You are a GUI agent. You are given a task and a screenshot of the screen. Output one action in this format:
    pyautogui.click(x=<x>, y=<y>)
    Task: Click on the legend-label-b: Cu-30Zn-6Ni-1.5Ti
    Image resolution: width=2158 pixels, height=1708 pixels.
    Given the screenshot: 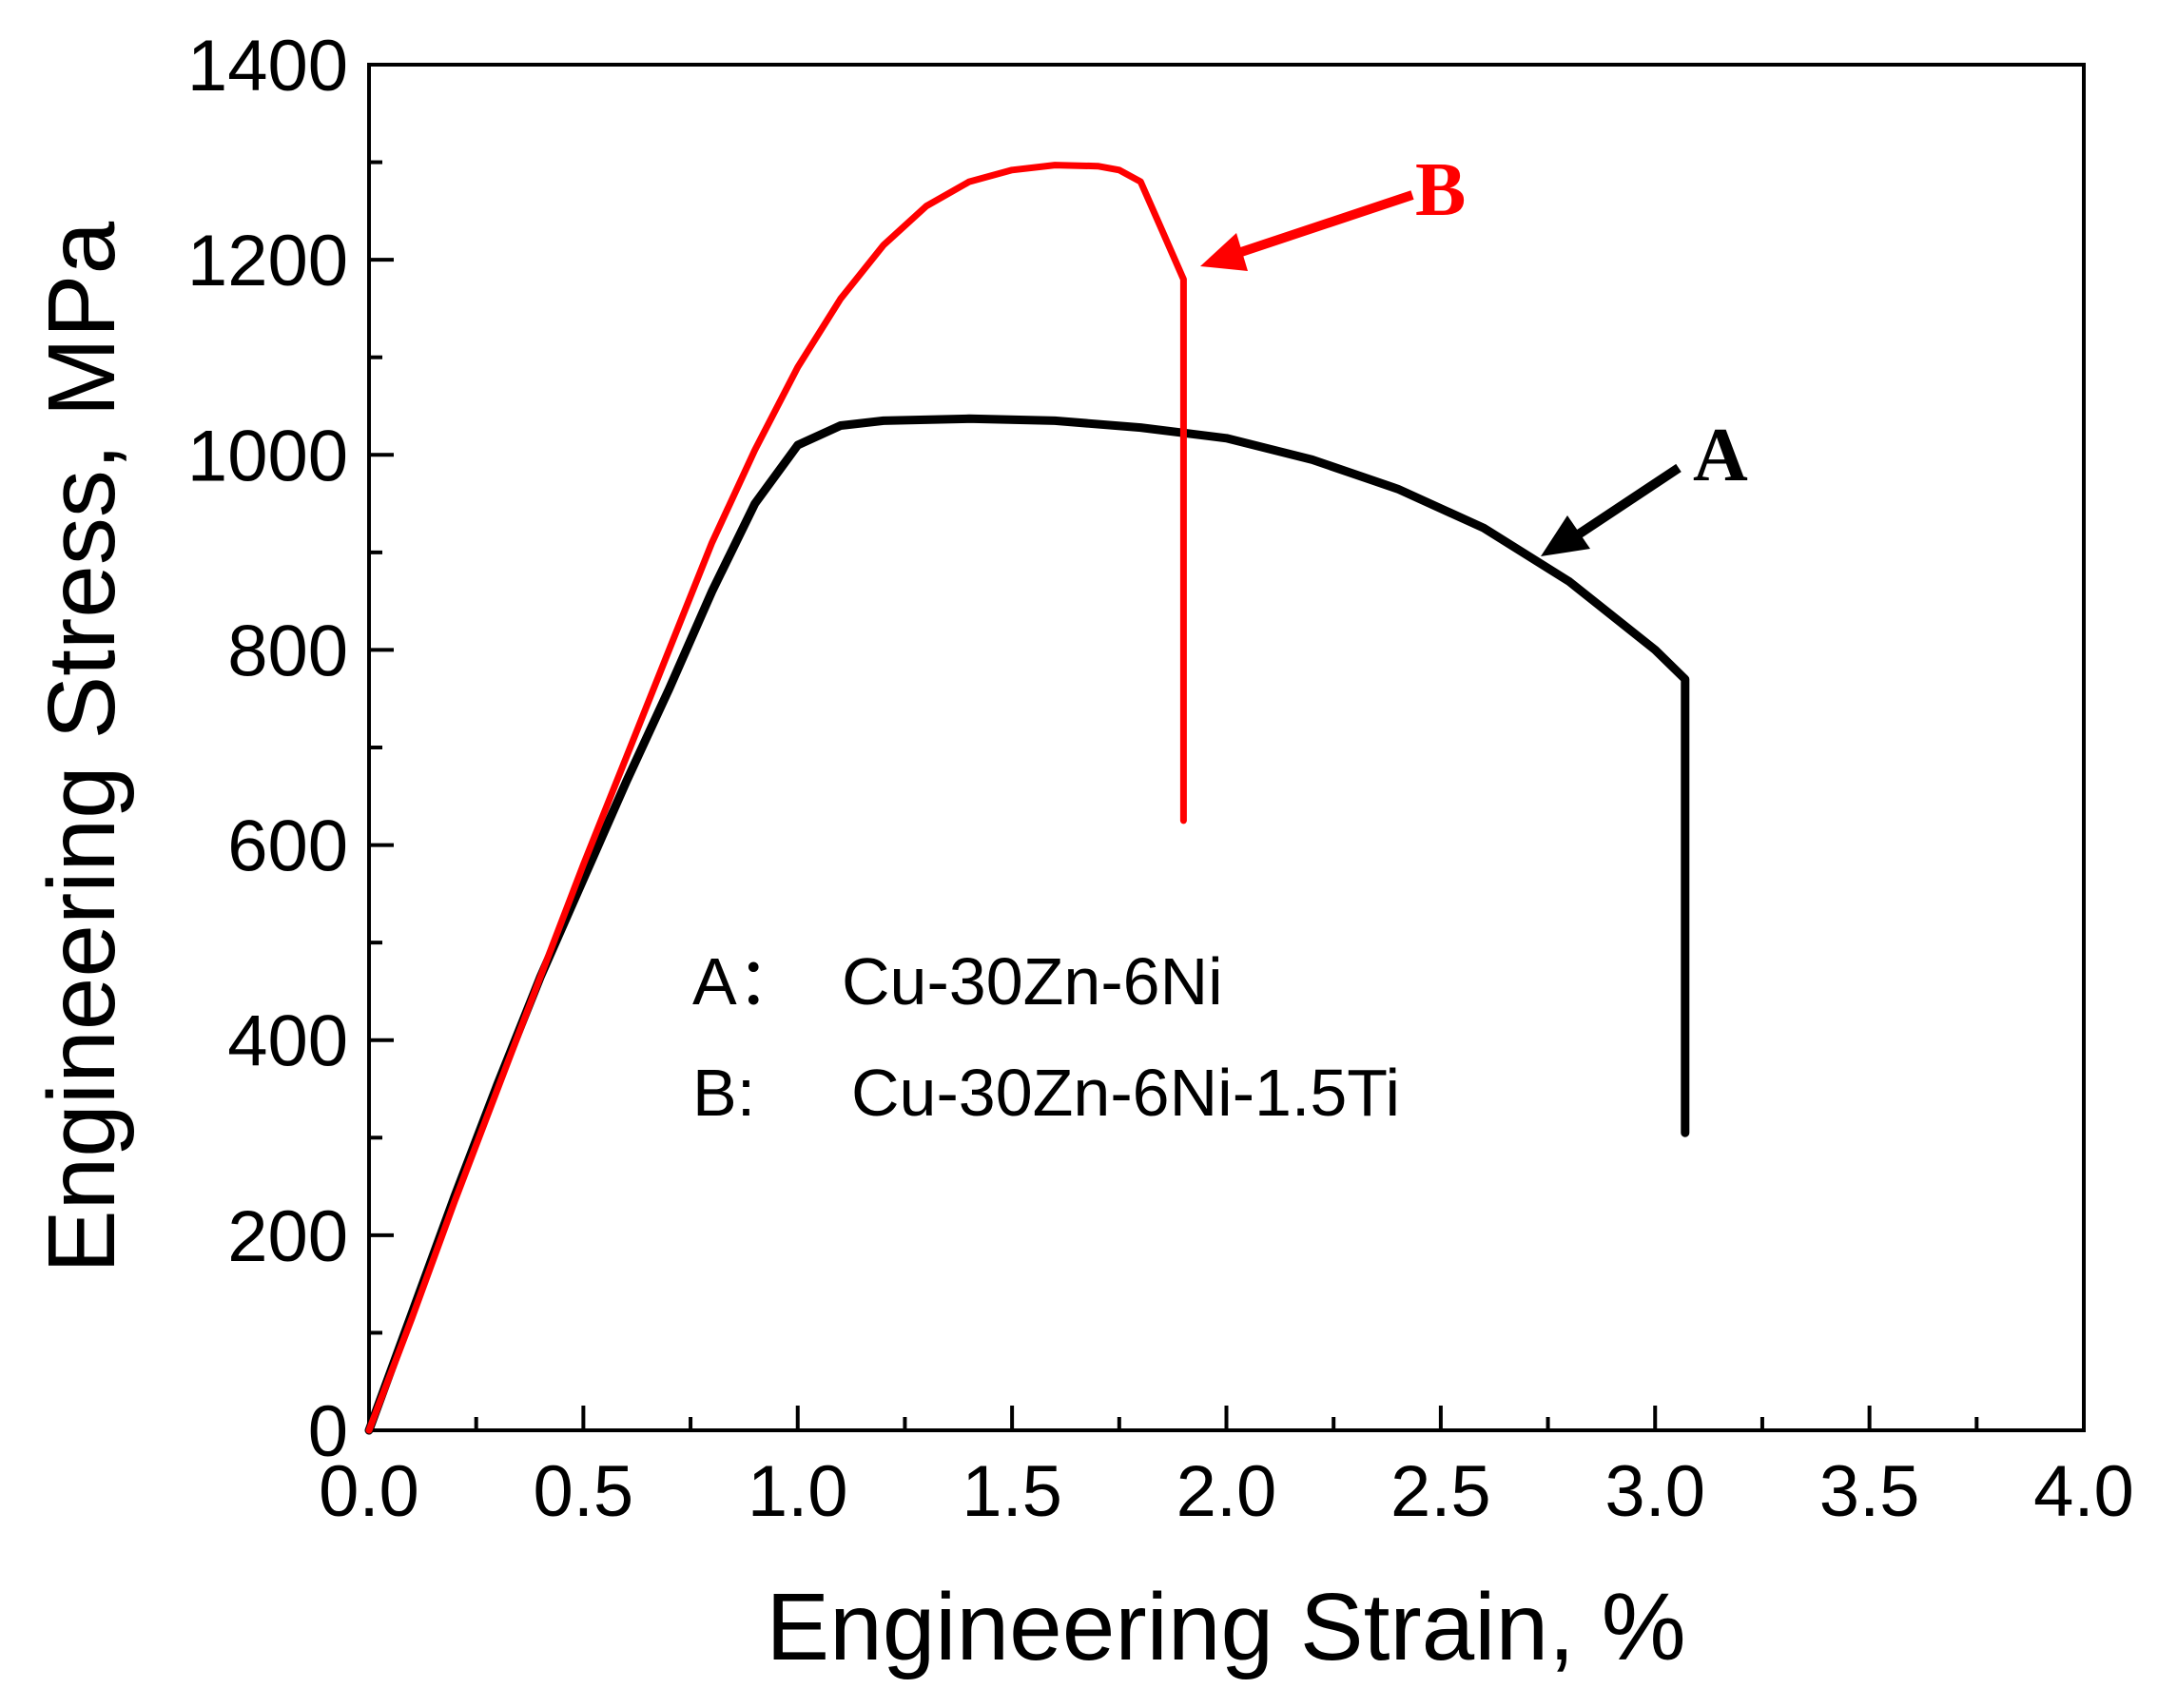 What is the action you would take?
    pyautogui.click(x=1125, y=1093)
    